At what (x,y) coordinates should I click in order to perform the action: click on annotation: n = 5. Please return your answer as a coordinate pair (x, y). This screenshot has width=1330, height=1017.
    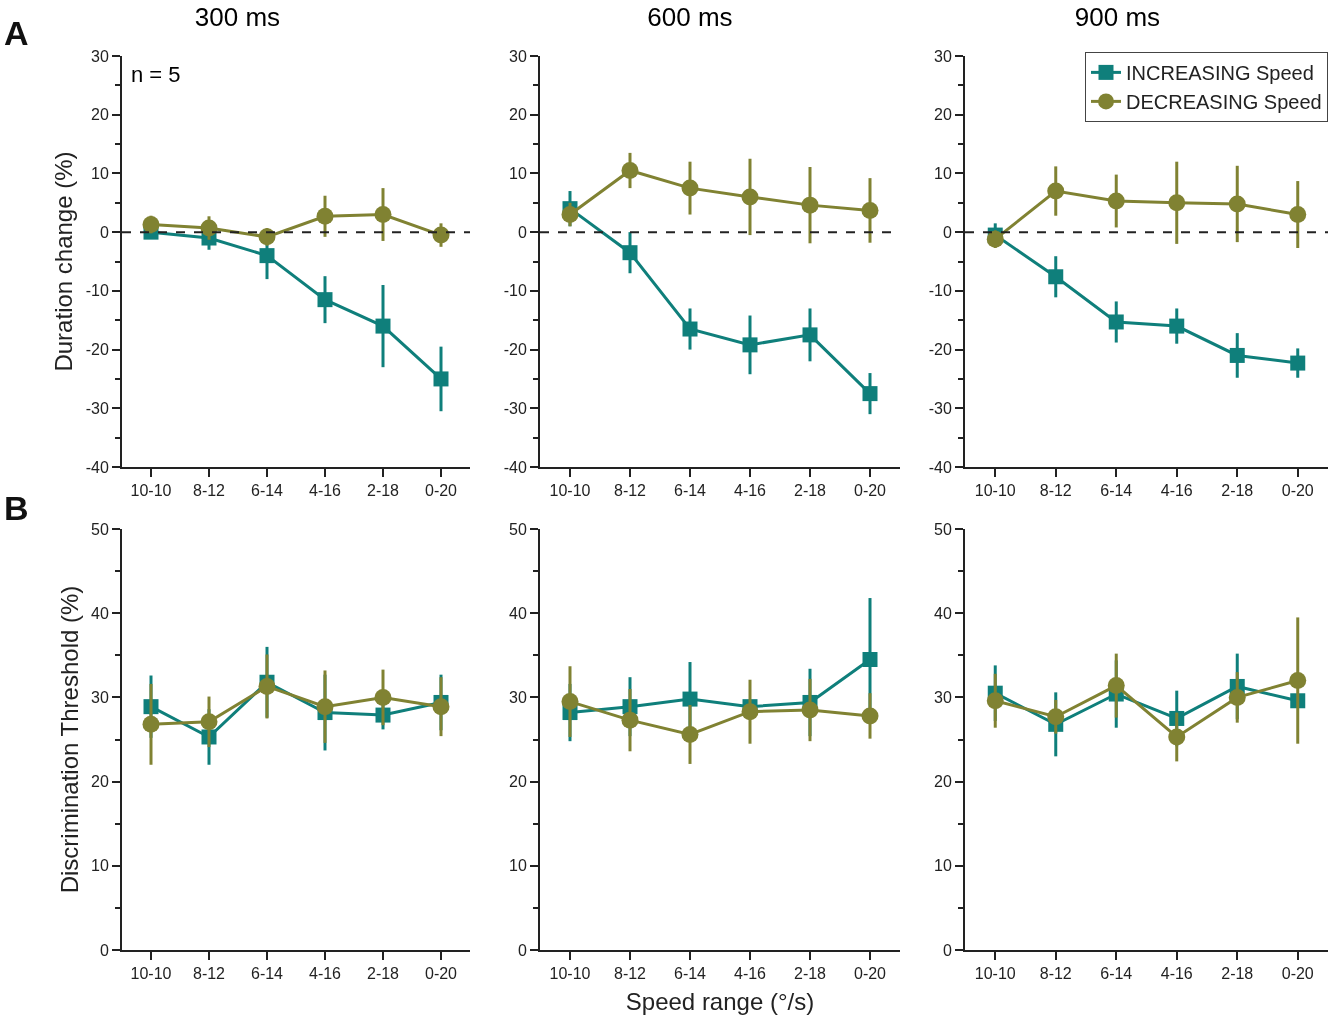
    Looking at the image, I should click on (156, 74).